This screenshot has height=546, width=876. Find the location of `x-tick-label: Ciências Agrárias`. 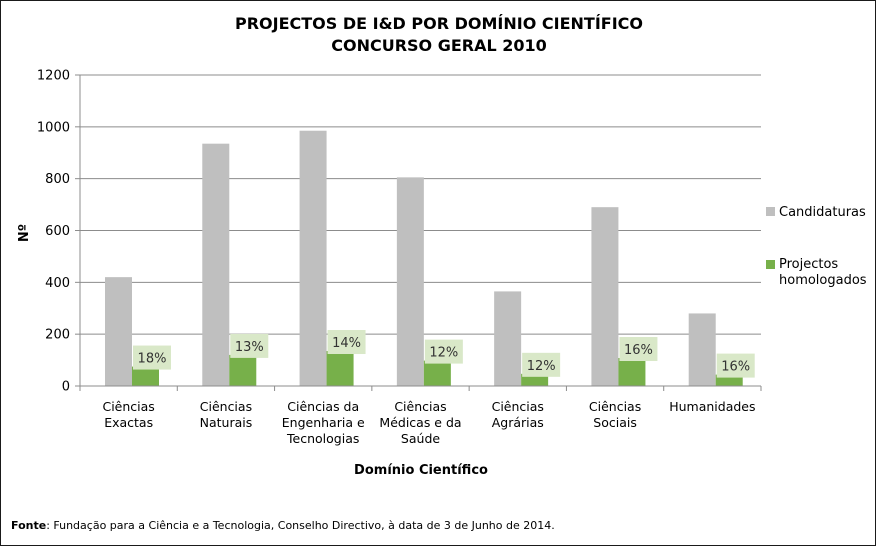

x-tick-label: Ciências Agrárias is located at coordinates (518, 414).